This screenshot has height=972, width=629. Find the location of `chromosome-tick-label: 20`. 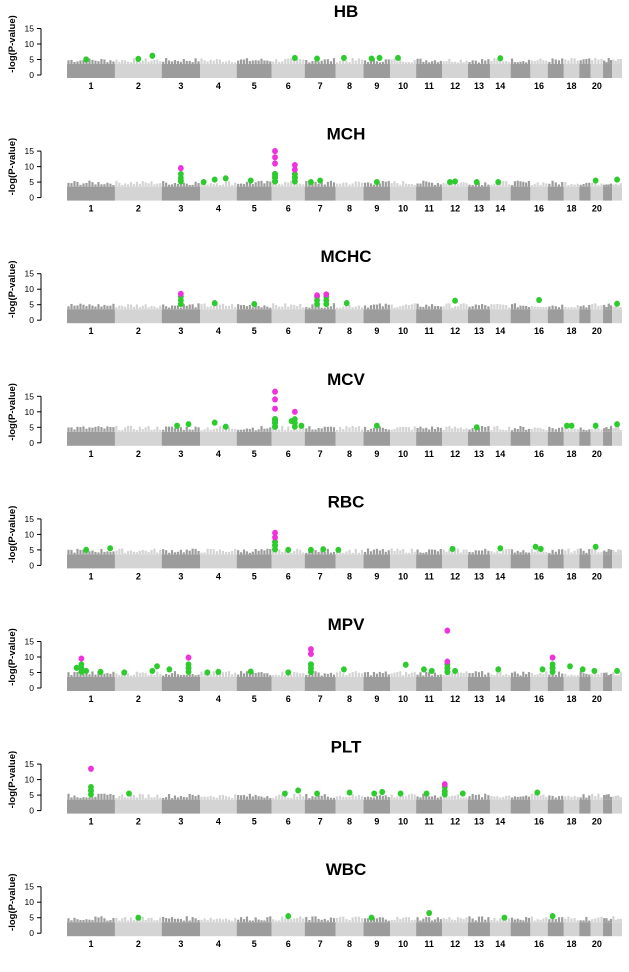

chromosome-tick-label: 20 is located at coordinates (597, 331).